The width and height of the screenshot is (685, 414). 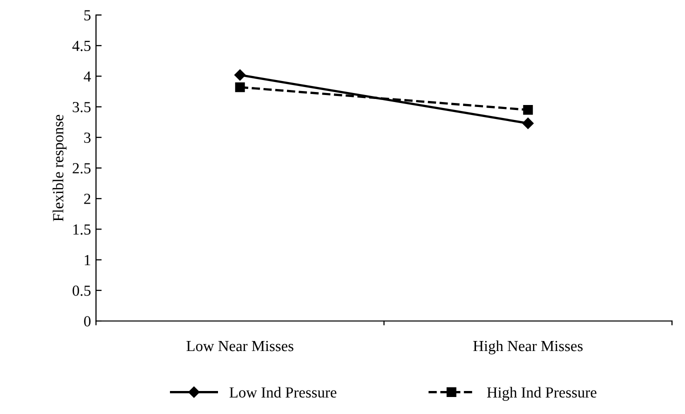 What do you see at coordinates (87, 199) in the screenshot?
I see `y-tick-label: 2` at bounding box center [87, 199].